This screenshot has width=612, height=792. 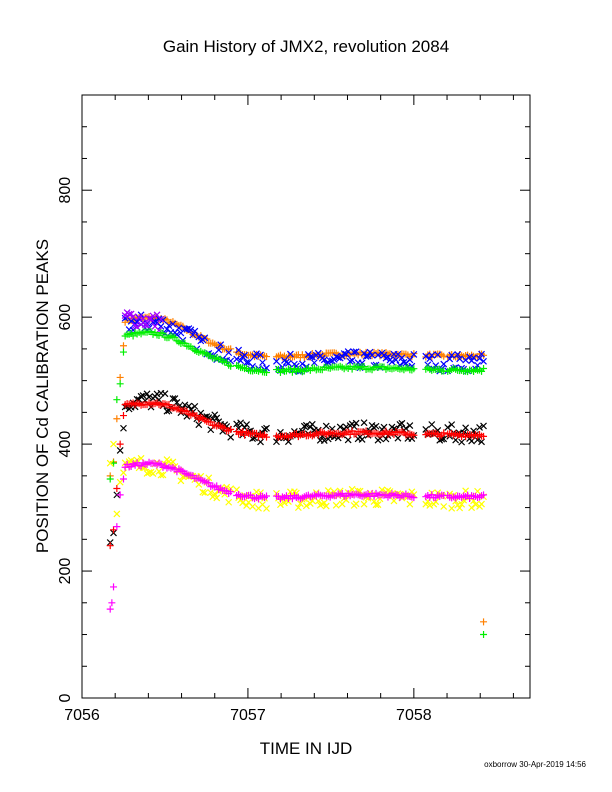 What do you see at coordinates (414, 715) in the screenshot?
I see `x-tick-label: 7058` at bounding box center [414, 715].